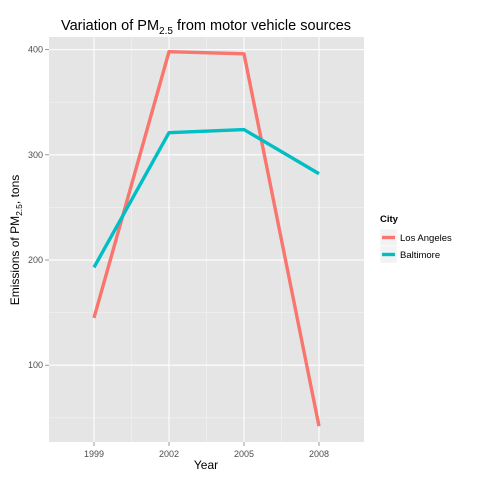 Image resolution: width=480 pixels, height=480 pixels. Describe the element at coordinates (244, 454) in the screenshot. I see `x-tick-label: 2005` at that location.